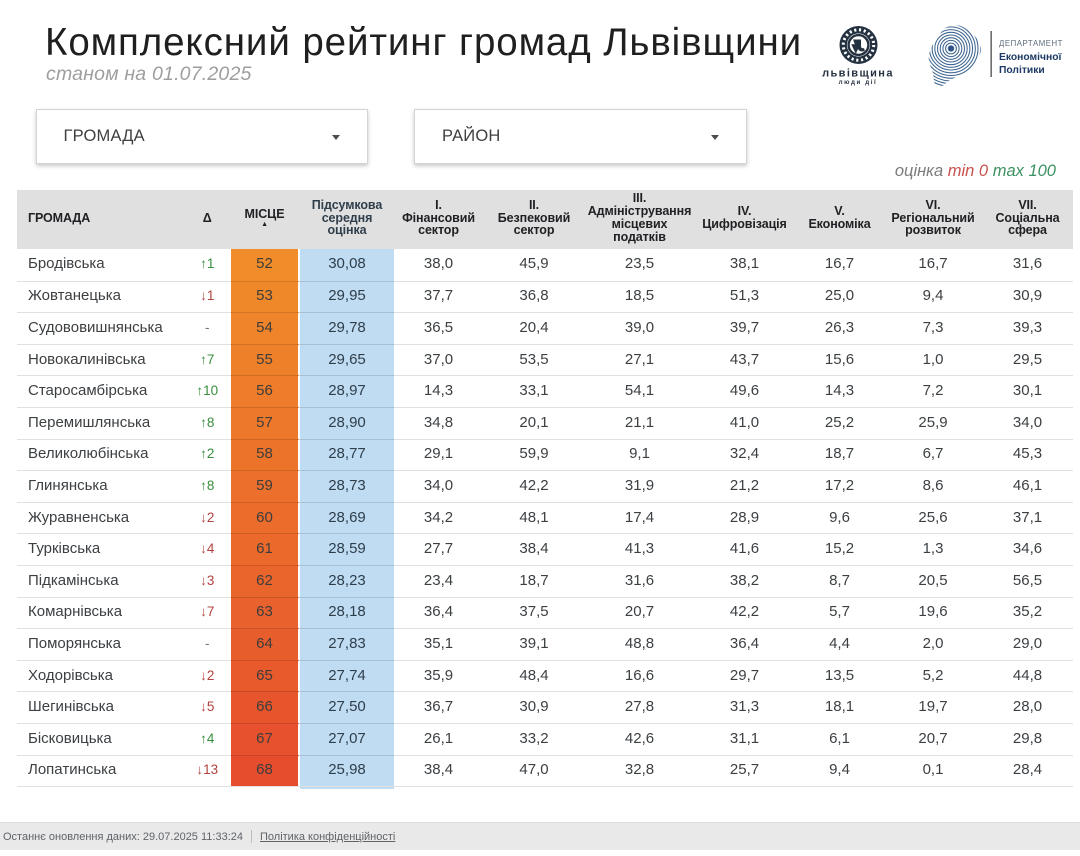 Image resolution: width=1080 pixels, height=856 pixels. What do you see at coordinates (858, 82) in the screenshot?
I see `svg-text: люди дії` at bounding box center [858, 82].